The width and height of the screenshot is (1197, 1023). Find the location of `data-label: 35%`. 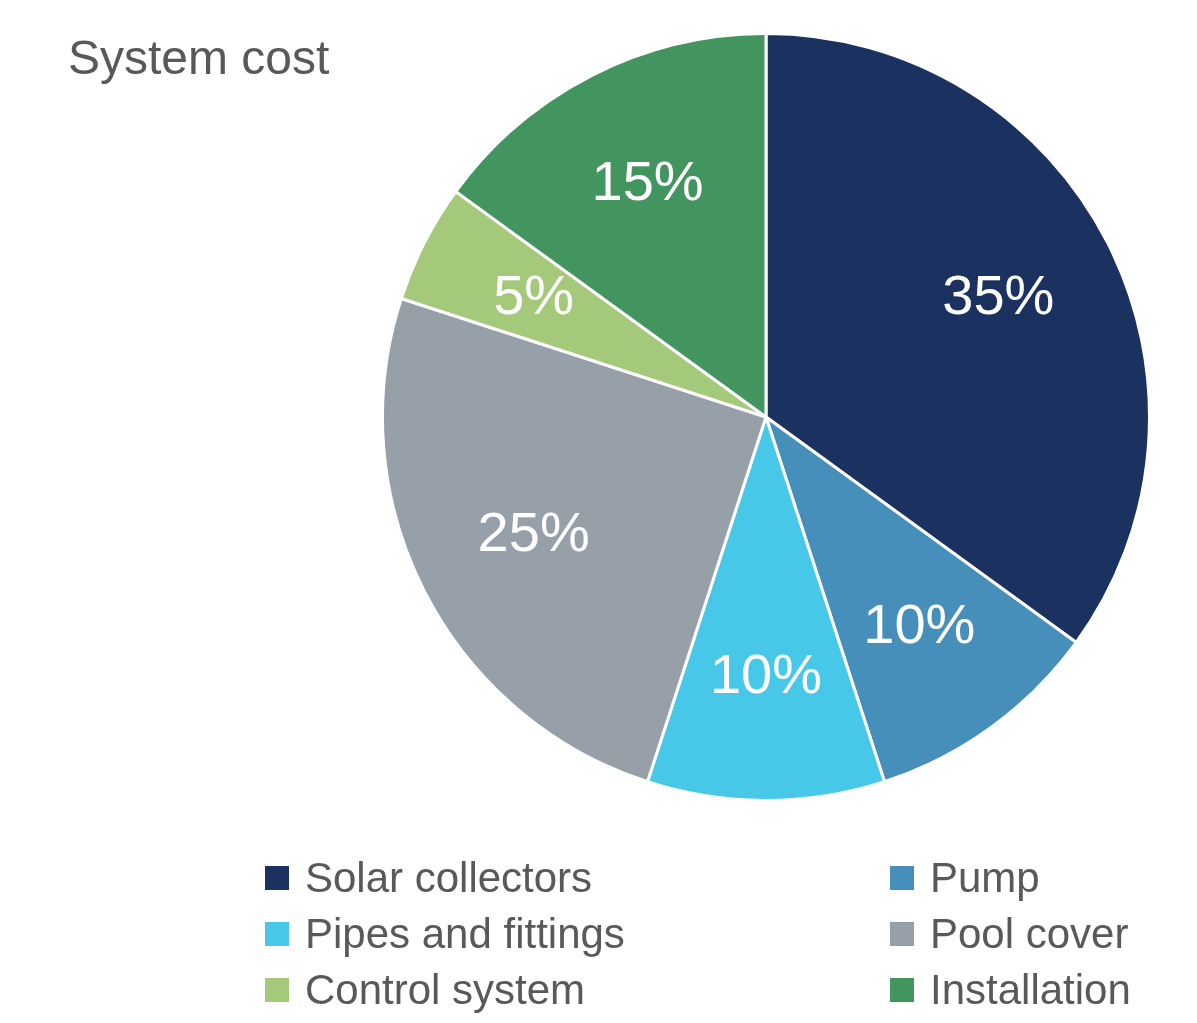

data-label: 35% is located at coordinates (998, 295).